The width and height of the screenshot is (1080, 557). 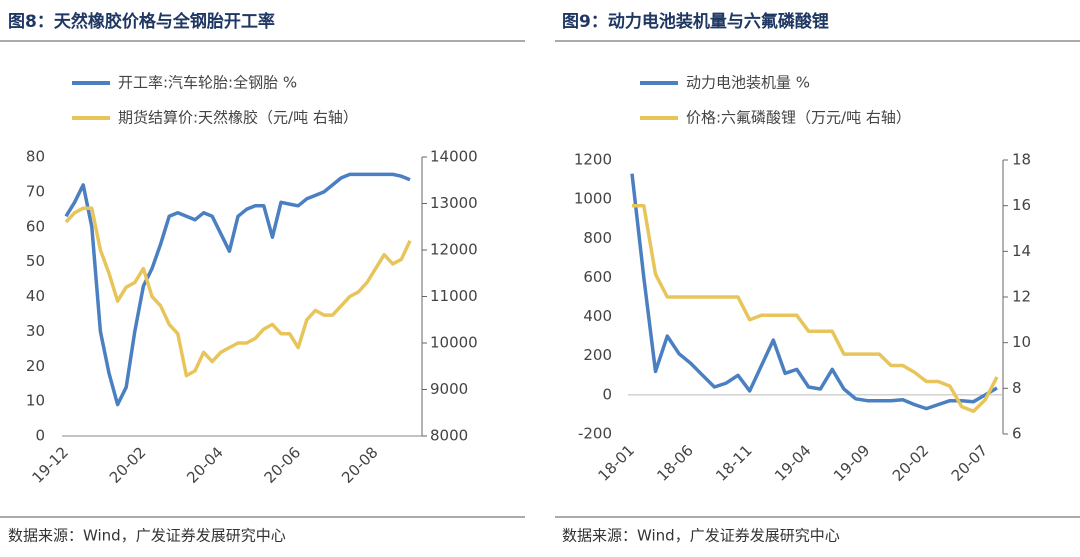 I want to click on y-tick-label: 60, so click(x=35, y=226).